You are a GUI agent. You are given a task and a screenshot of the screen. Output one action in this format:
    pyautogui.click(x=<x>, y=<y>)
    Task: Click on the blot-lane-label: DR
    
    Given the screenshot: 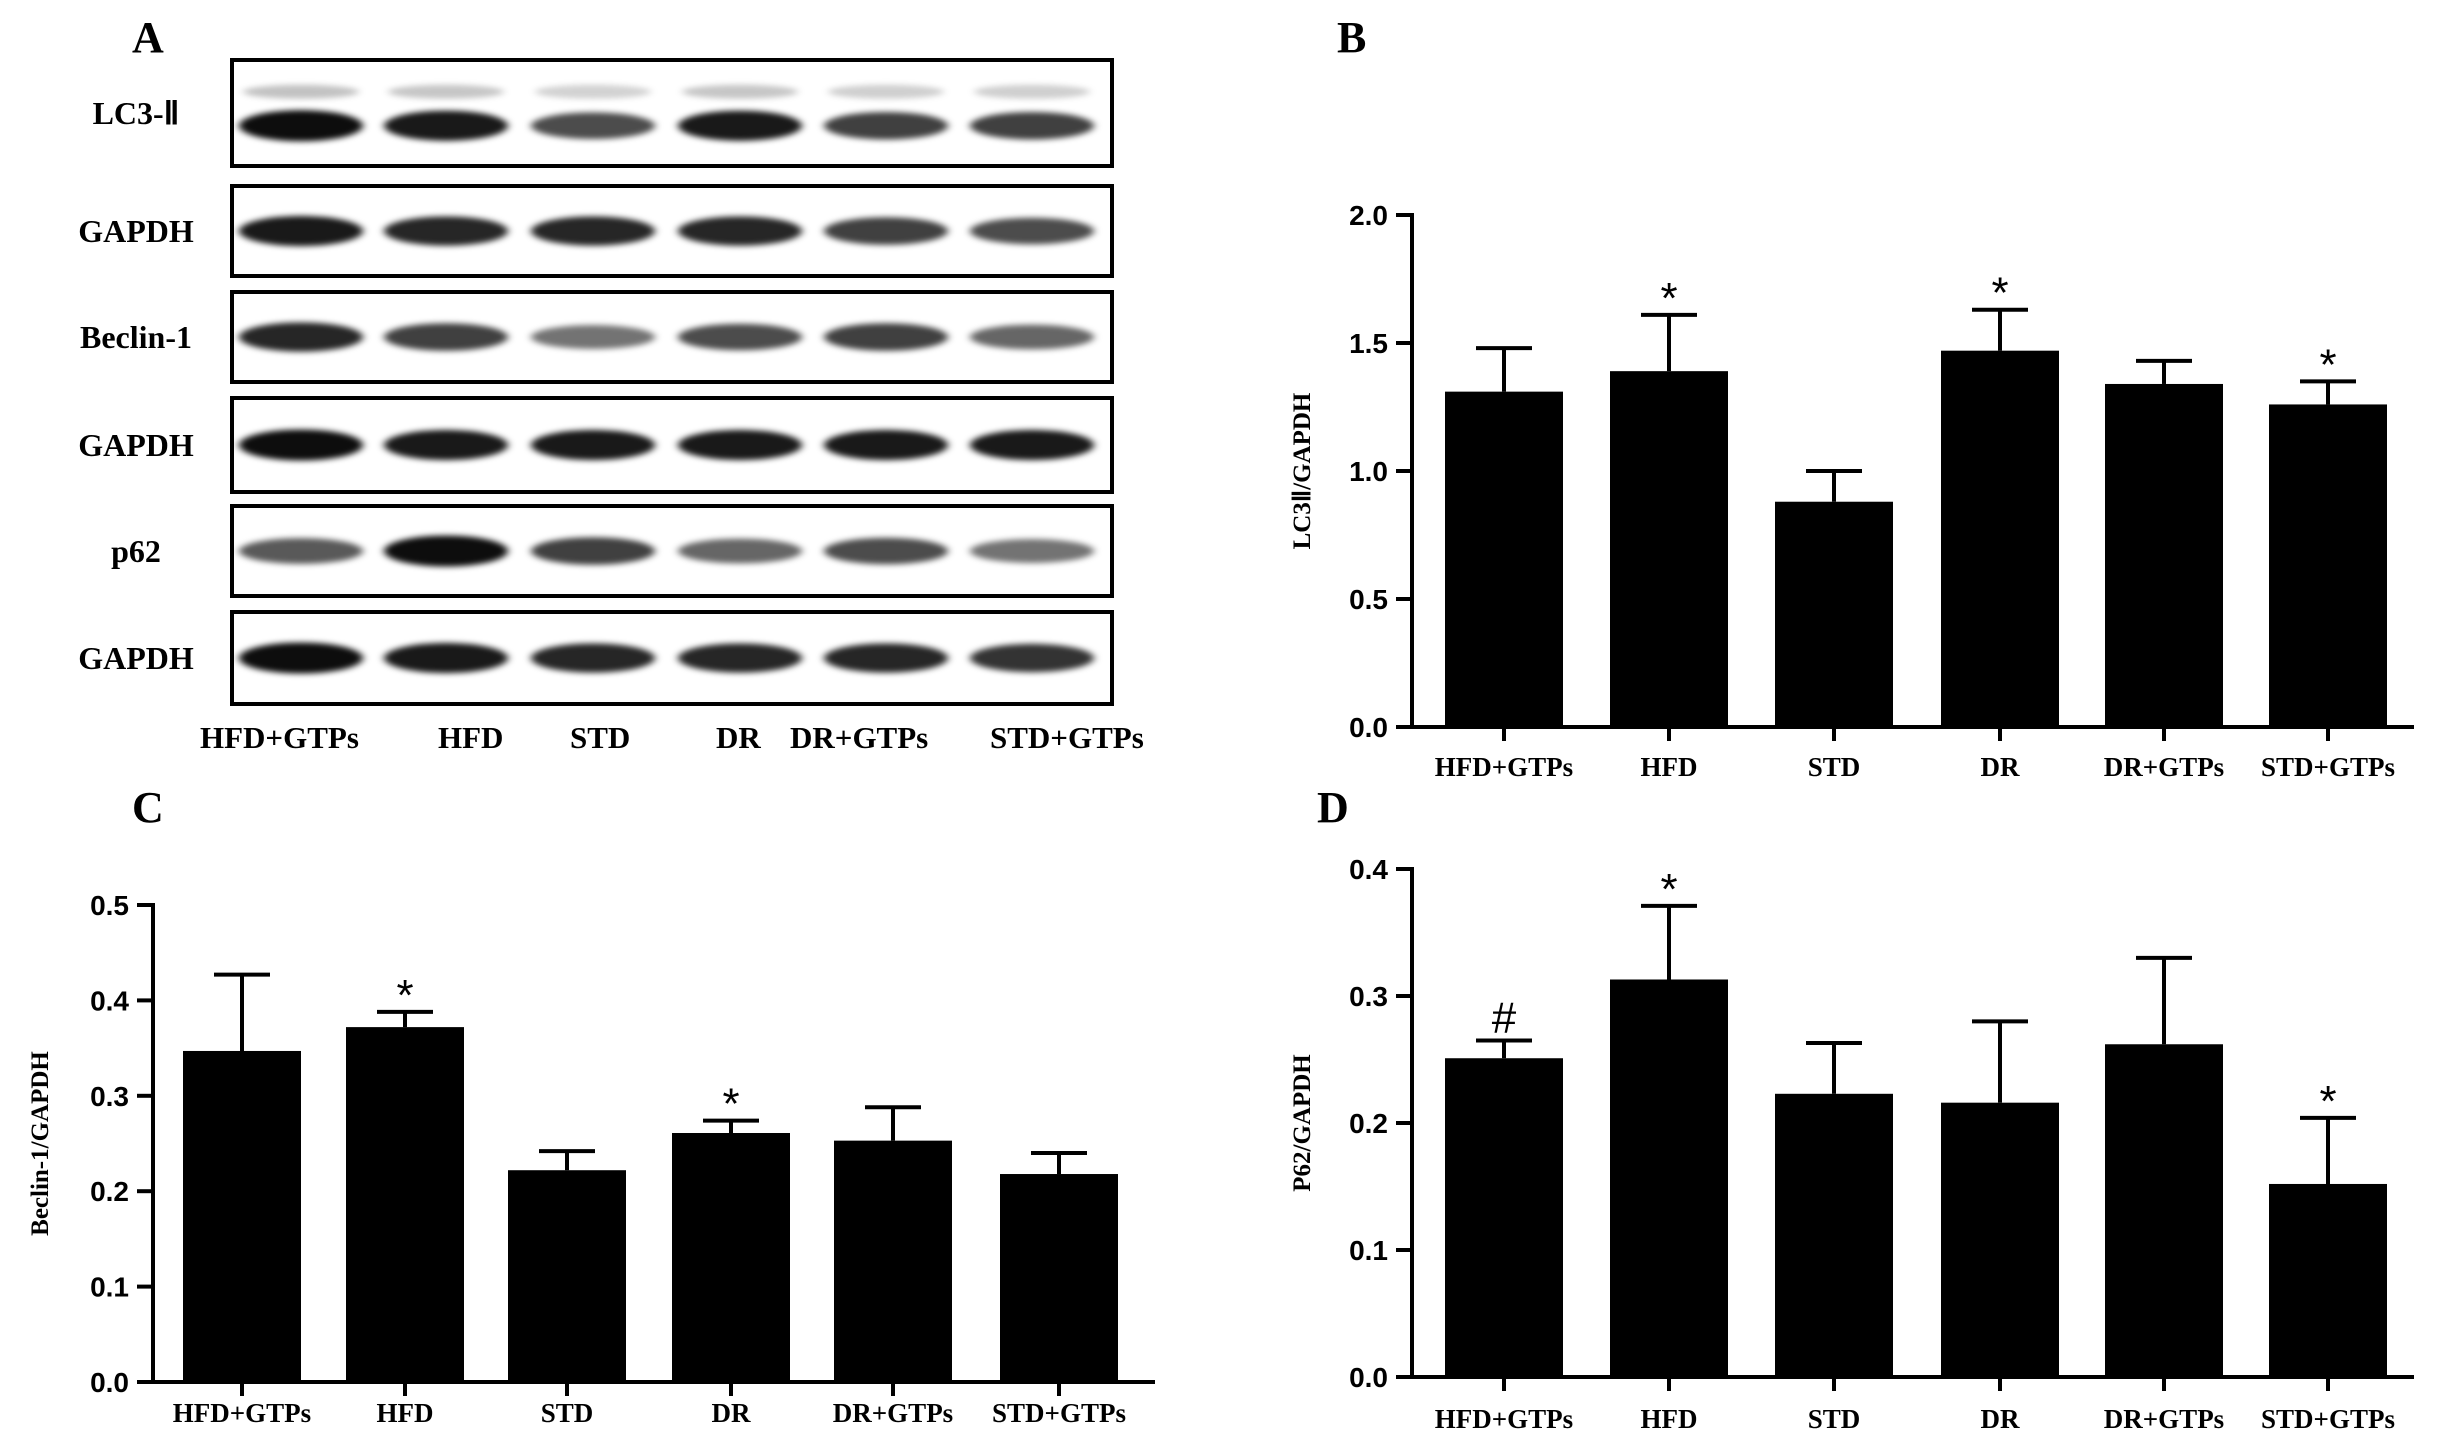 What is the action you would take?
    pyautogui.click(x=738, y=737)
    